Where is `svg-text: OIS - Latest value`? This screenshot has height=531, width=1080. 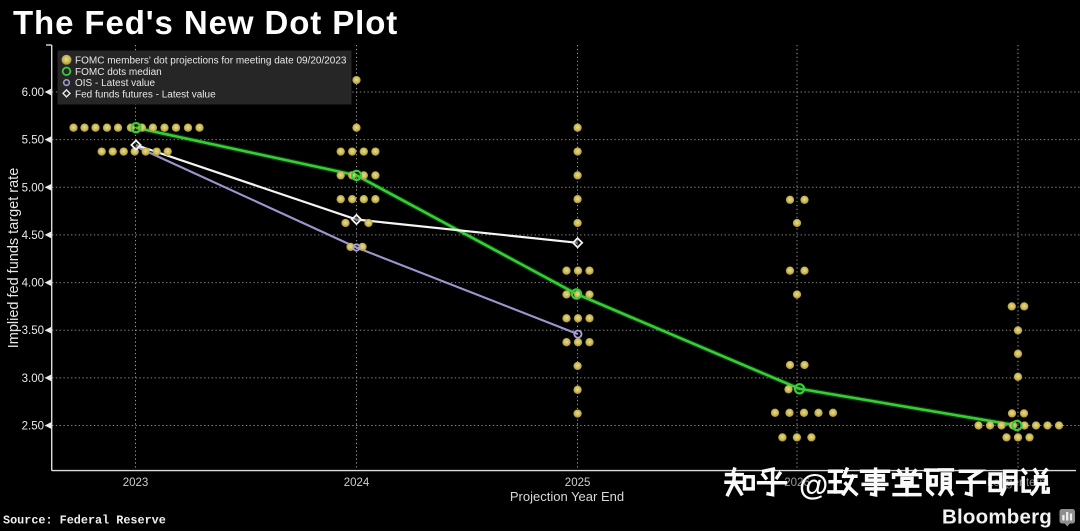
svg-text: OIS - Latest value is located at coordinates (115, 83).